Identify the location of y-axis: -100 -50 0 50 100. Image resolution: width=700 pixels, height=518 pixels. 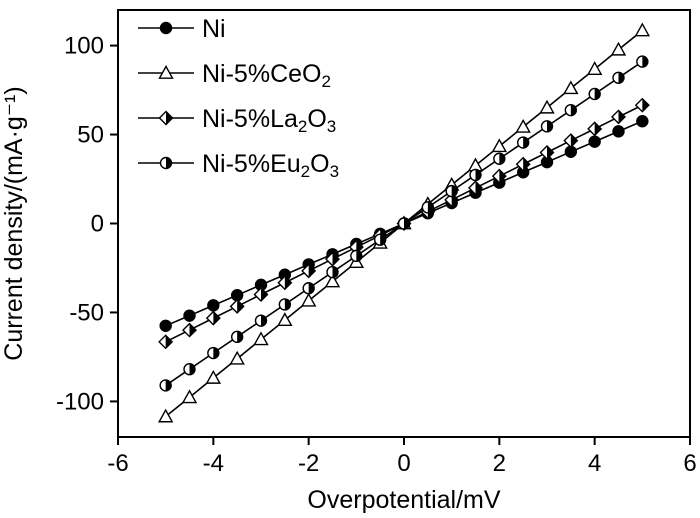
(87, 224).